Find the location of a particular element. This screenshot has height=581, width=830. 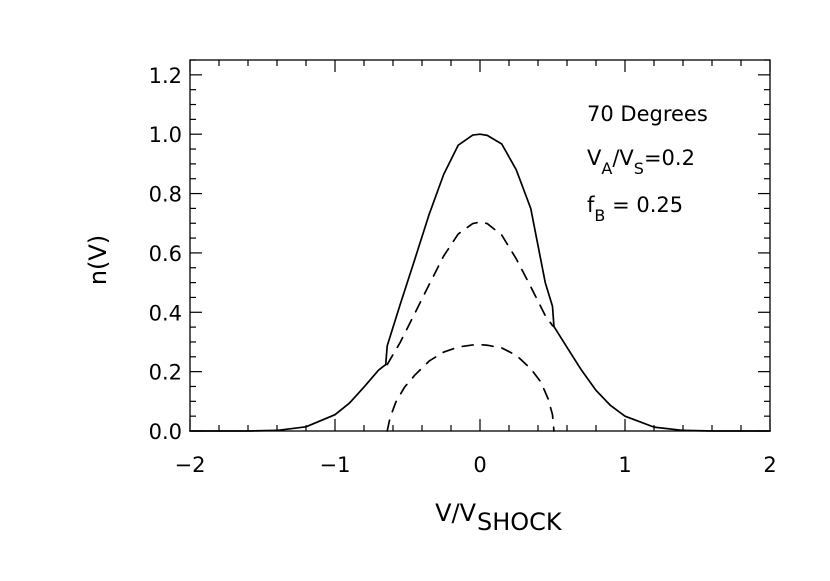

x-tick-label: 2 is located at coordinates (769, 465).